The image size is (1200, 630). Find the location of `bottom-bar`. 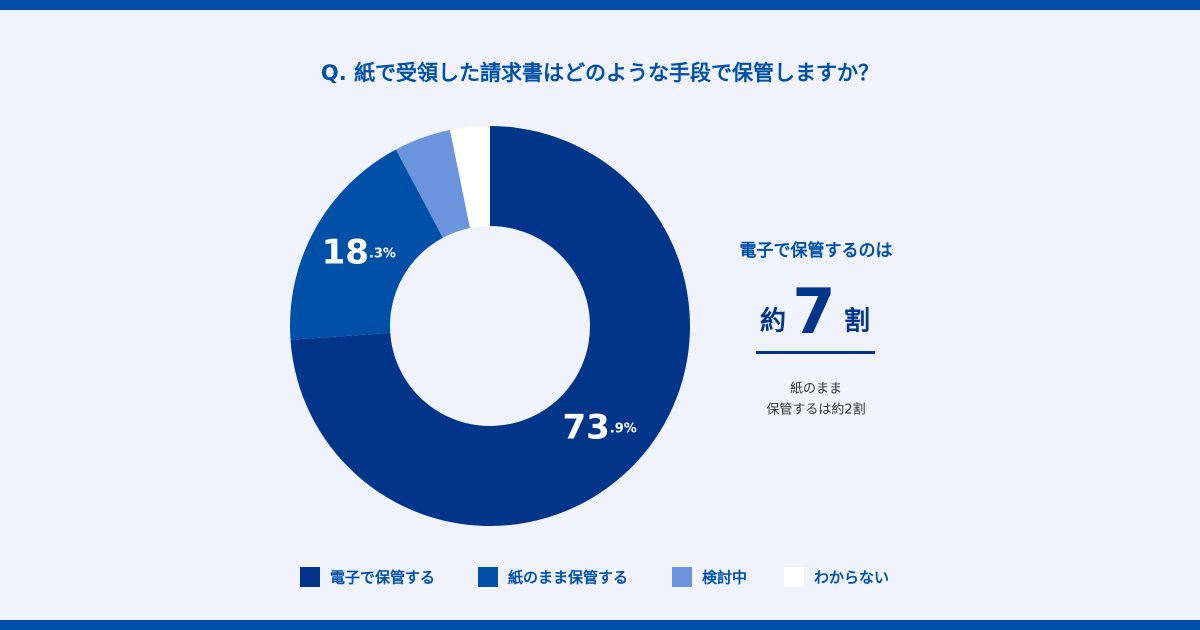

bottom-bar is located at coordinates (600, 625).